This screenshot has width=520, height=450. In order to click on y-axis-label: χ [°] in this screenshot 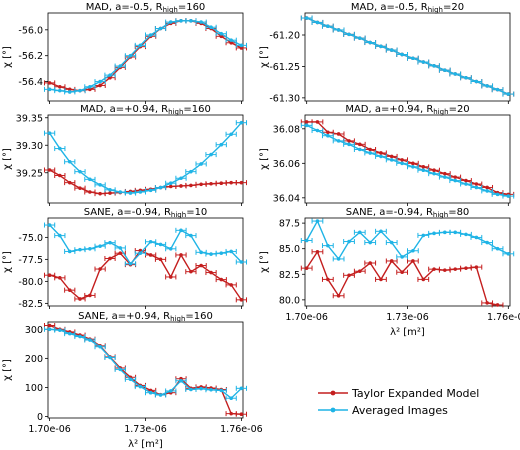, I will do `click(264, 262)`.